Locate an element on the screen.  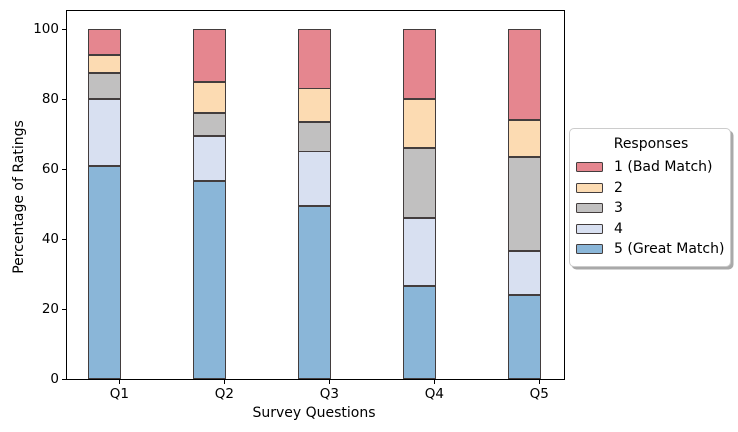
y-tick-label: 80 is located at coordinates (50, 99).